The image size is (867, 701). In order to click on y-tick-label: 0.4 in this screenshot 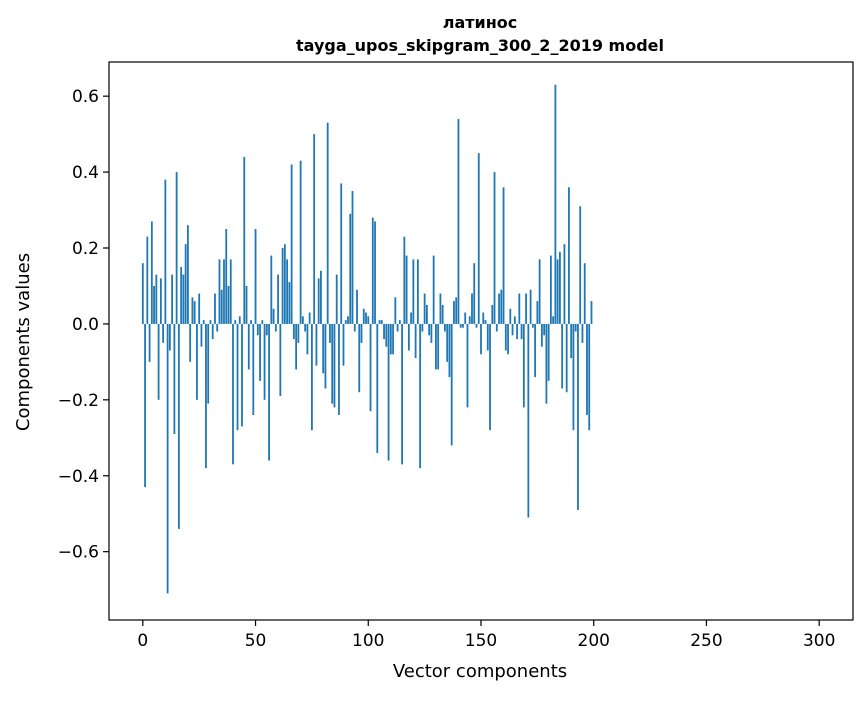, I will do `click(85, 173)`.